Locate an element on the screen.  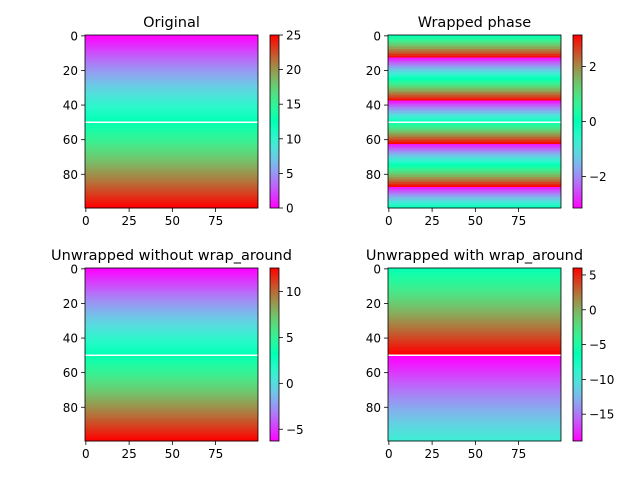
subplot-title: Original is located at coordinates (171, 23).